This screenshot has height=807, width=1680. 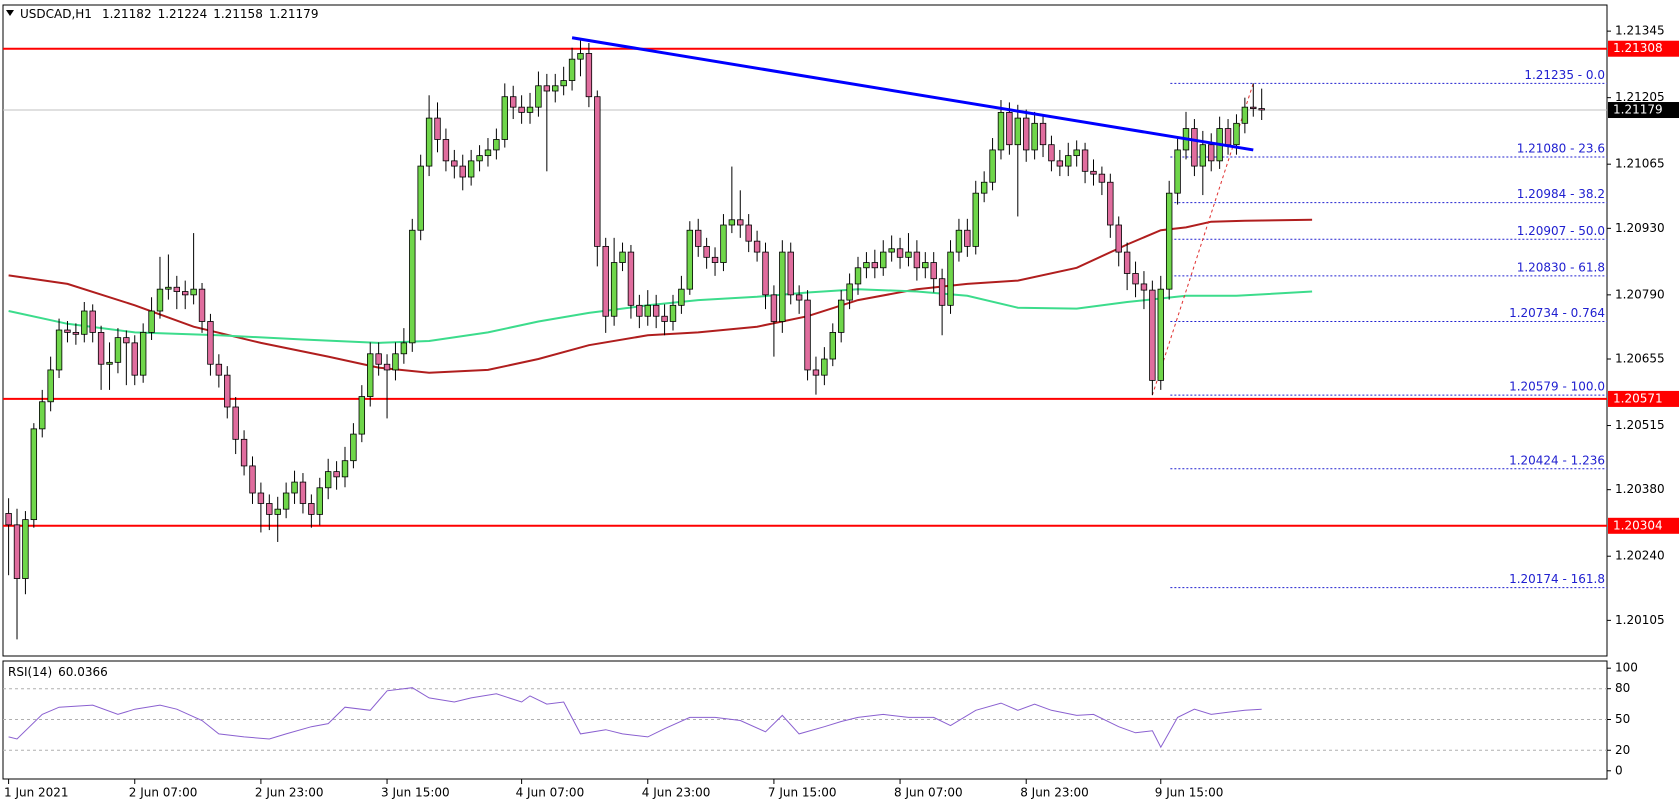 I want to click on rsi-line, so click(x=635, y=718).